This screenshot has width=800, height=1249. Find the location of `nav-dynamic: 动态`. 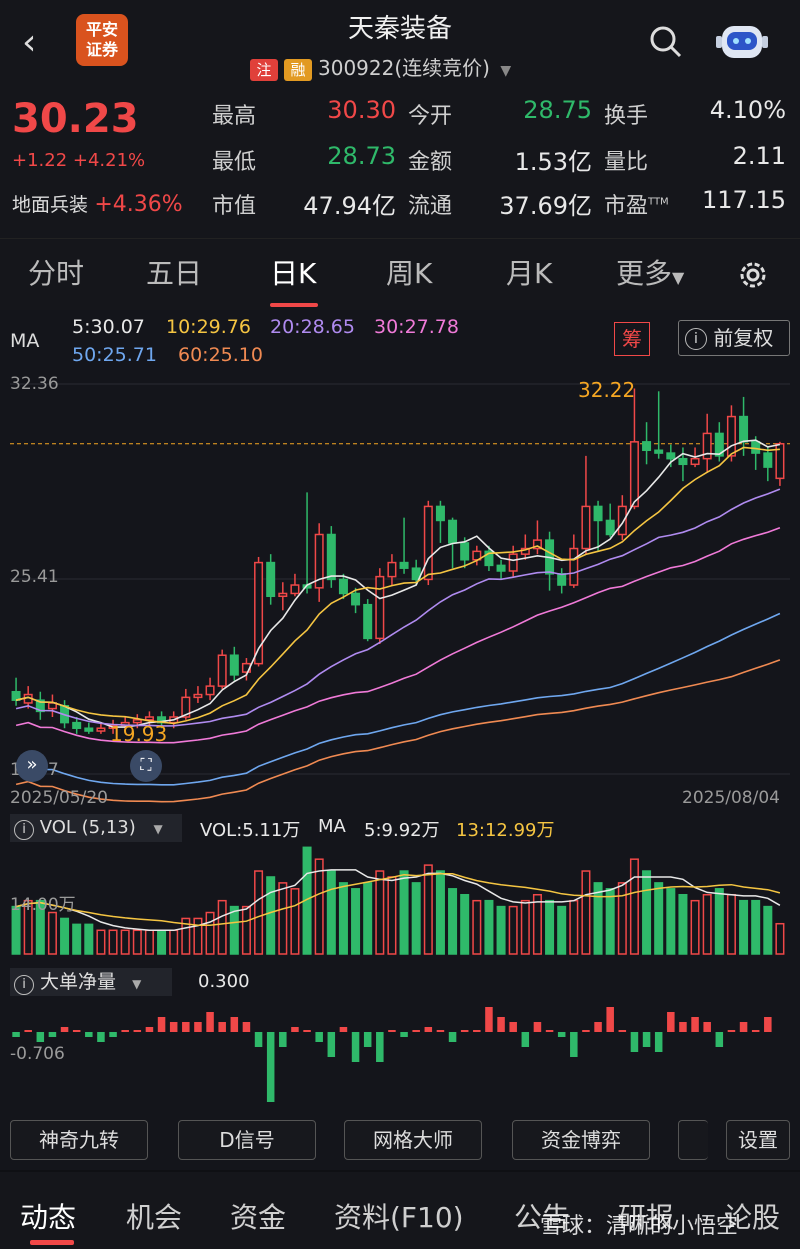

nav-dynamic: 动态 is located at coordinates (48, 1217).